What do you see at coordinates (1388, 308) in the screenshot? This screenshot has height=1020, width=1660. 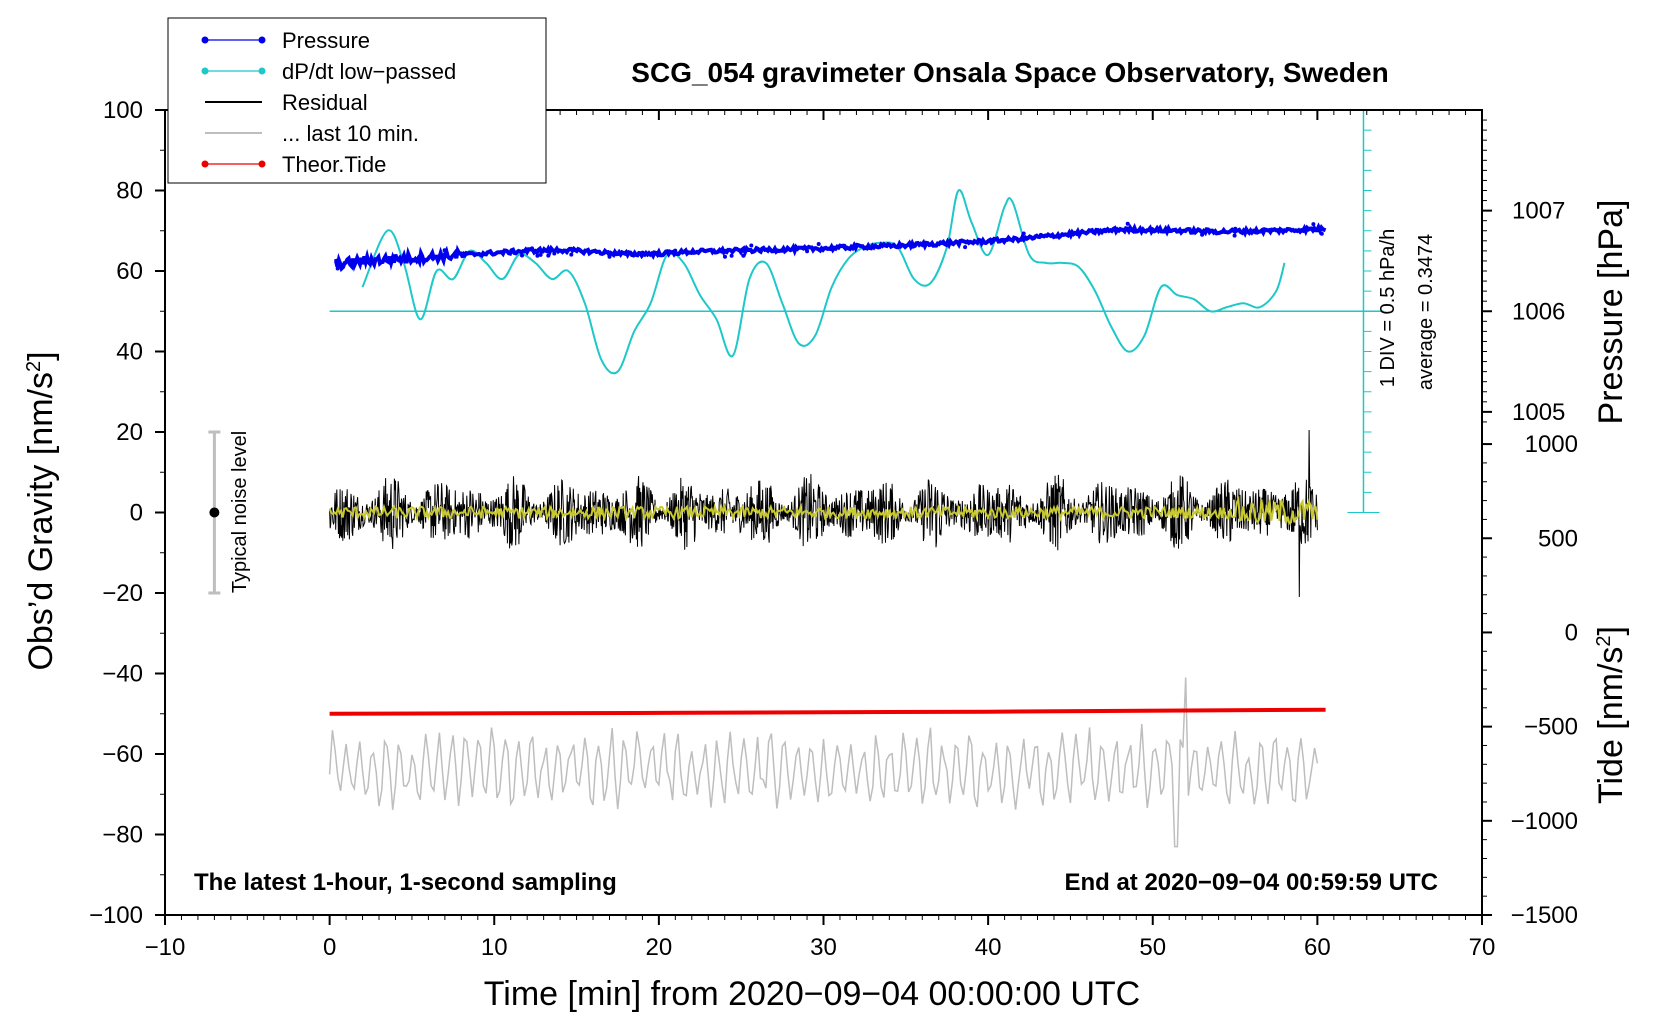 I see `dpdt-div-label: 1 DIV = 0.5 hPa/h` at bounding box center [1388, 308].